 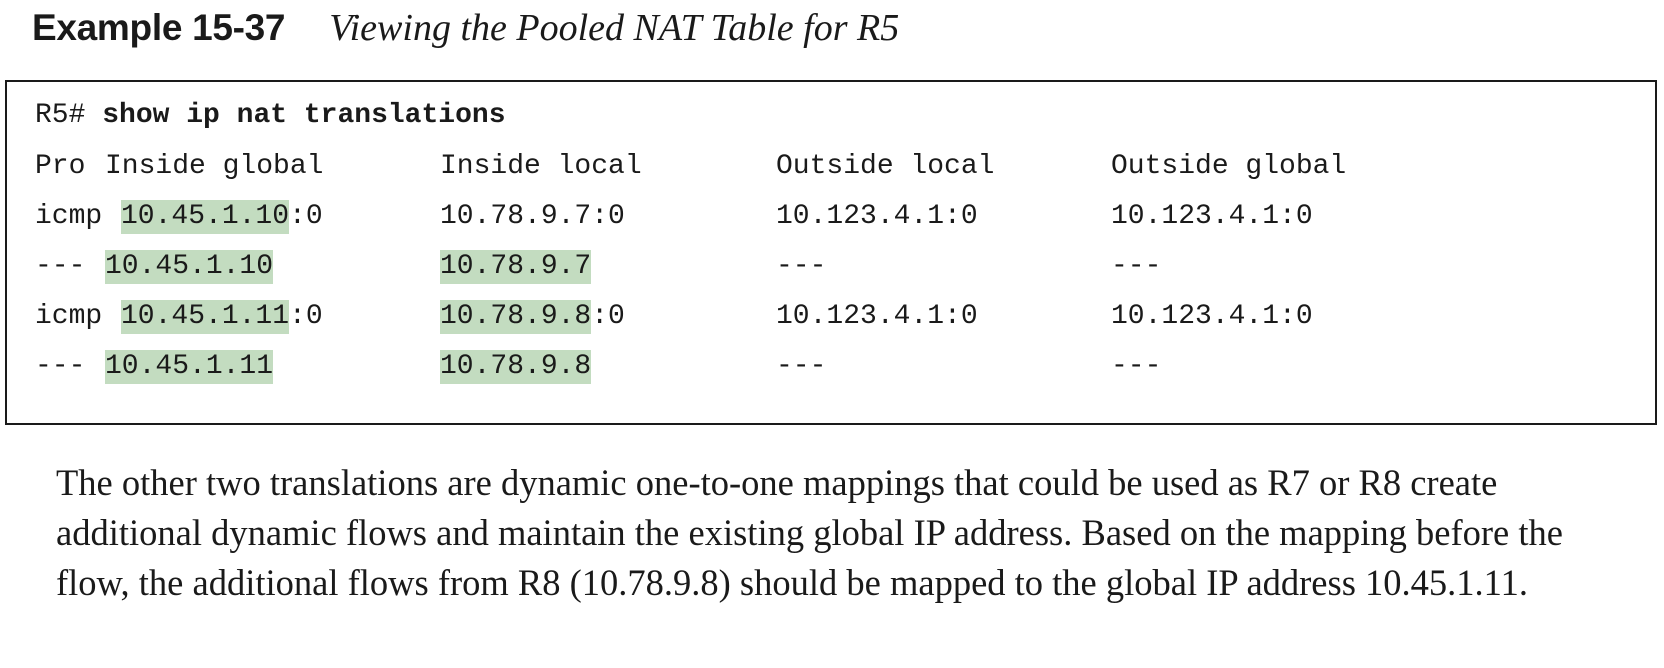 I want to click on row-1-outside-local: 10.123.4.1:0, so click(x=877, y=216).